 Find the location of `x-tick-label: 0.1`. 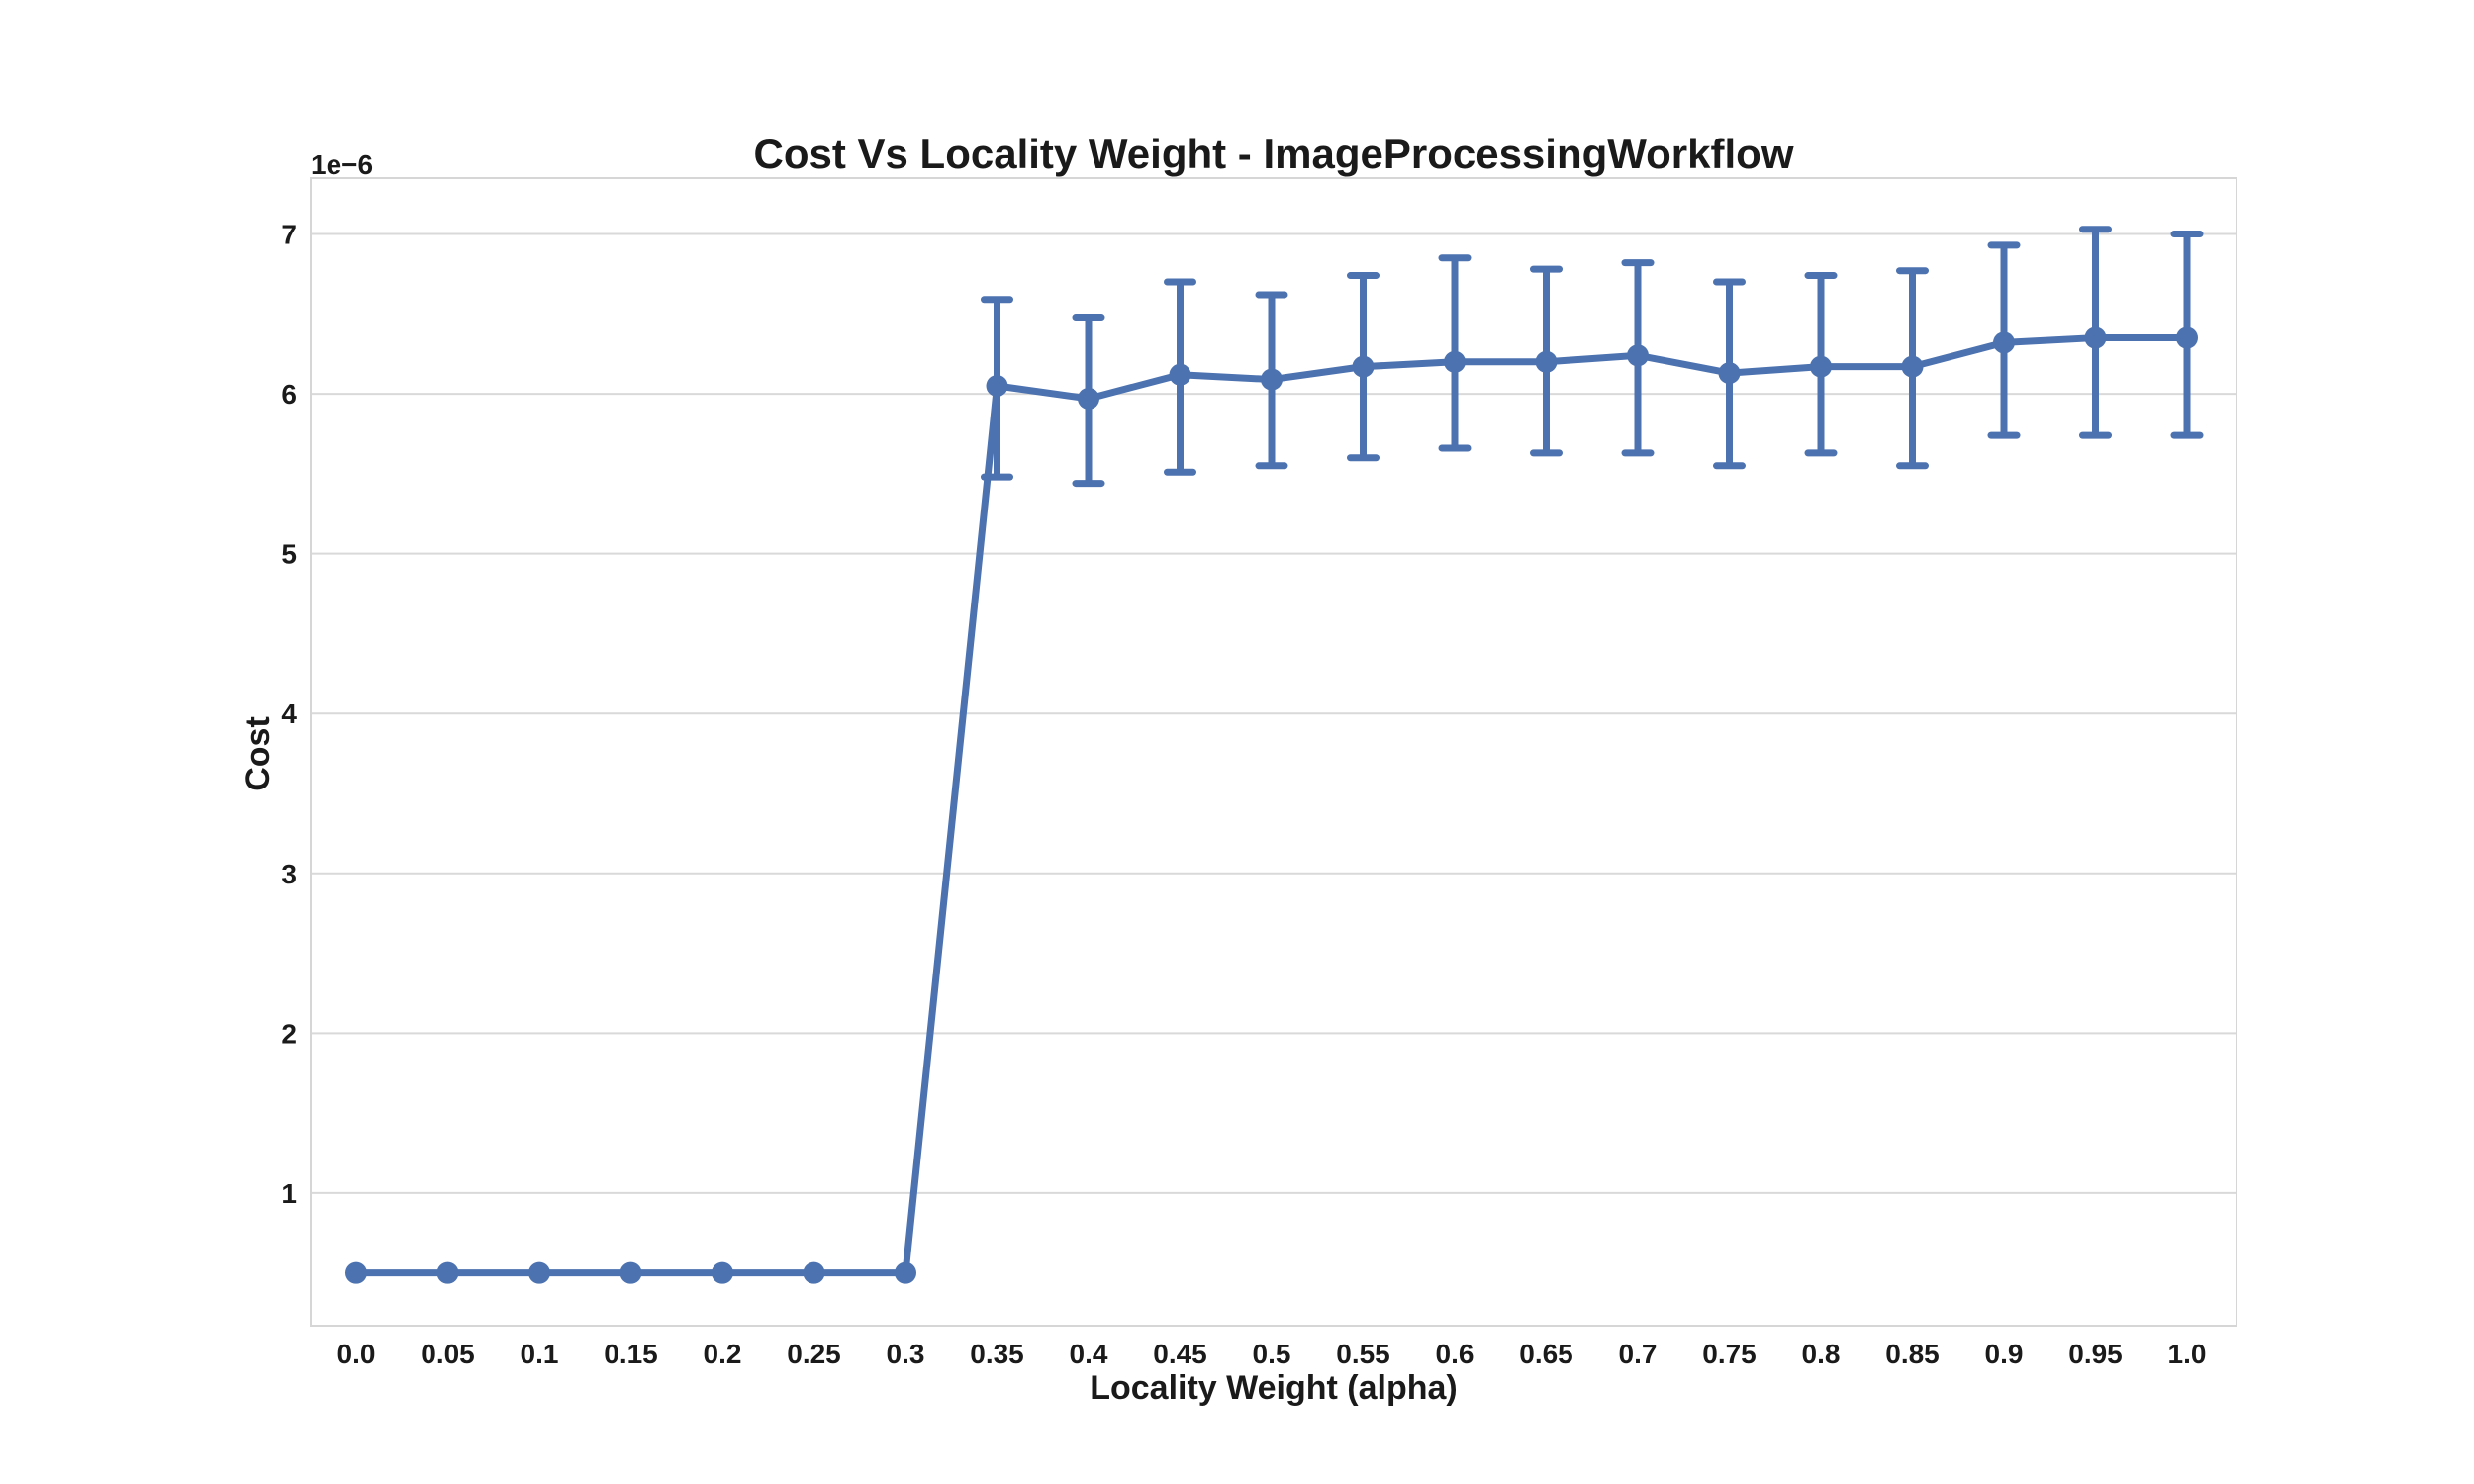

x-tick-label: 0.1 is located at coordinates (540, 1354).